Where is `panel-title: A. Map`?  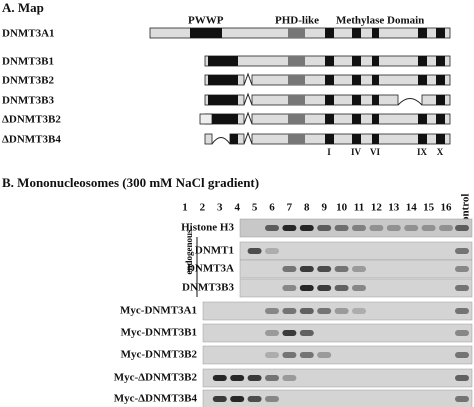 panel-title: A. Map is located at coordinates (23, 7).